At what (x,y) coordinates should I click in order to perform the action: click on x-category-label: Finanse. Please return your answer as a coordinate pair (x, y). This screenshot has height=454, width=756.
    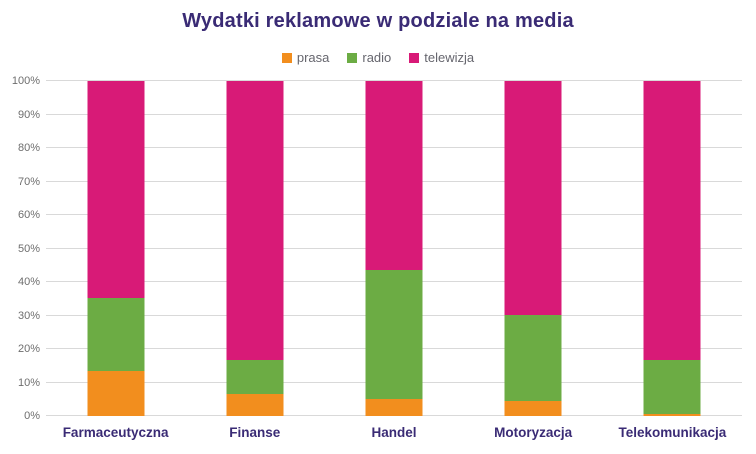
    Looking at the image, I should click on (255, 432).